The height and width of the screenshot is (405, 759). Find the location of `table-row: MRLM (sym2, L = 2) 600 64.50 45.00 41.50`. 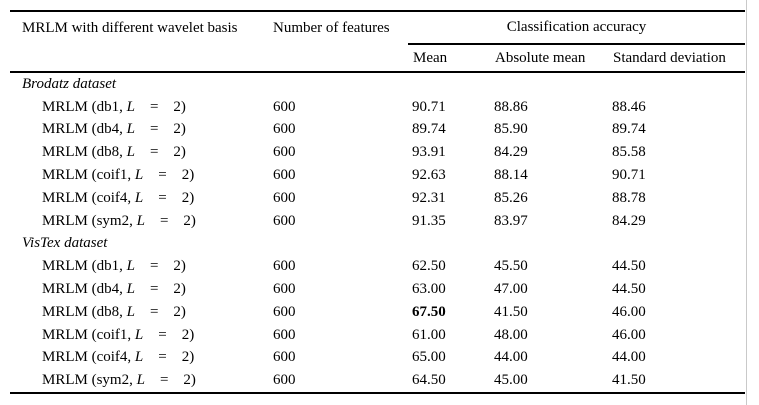

table-row: MRLM (sym2, L = 2) 600 64.50 45.00 41.50 is located at coordinates (377, 381).